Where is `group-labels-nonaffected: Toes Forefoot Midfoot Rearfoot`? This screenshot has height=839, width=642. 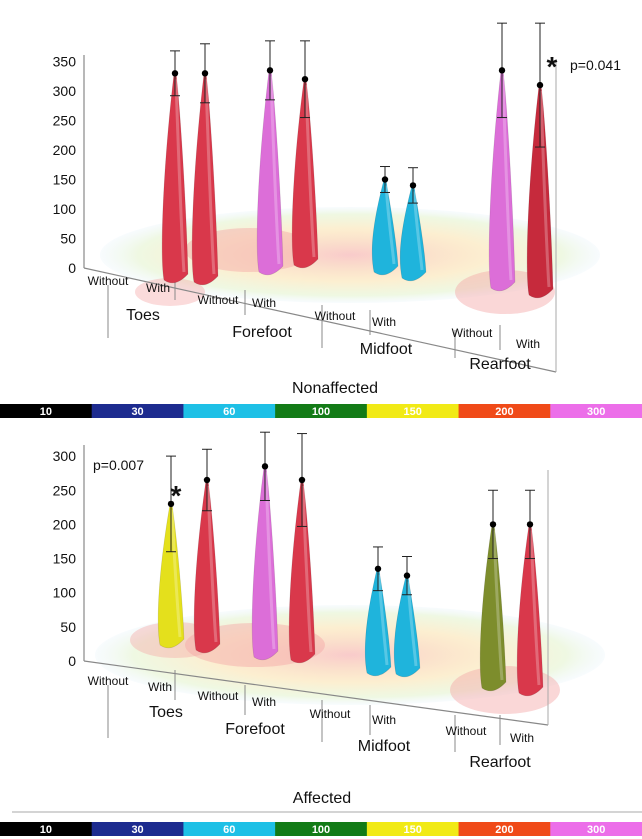 group-labels-nonaffected: Toes Forefoot Midfoot Rearfoot is located at coordinates (328, 340).